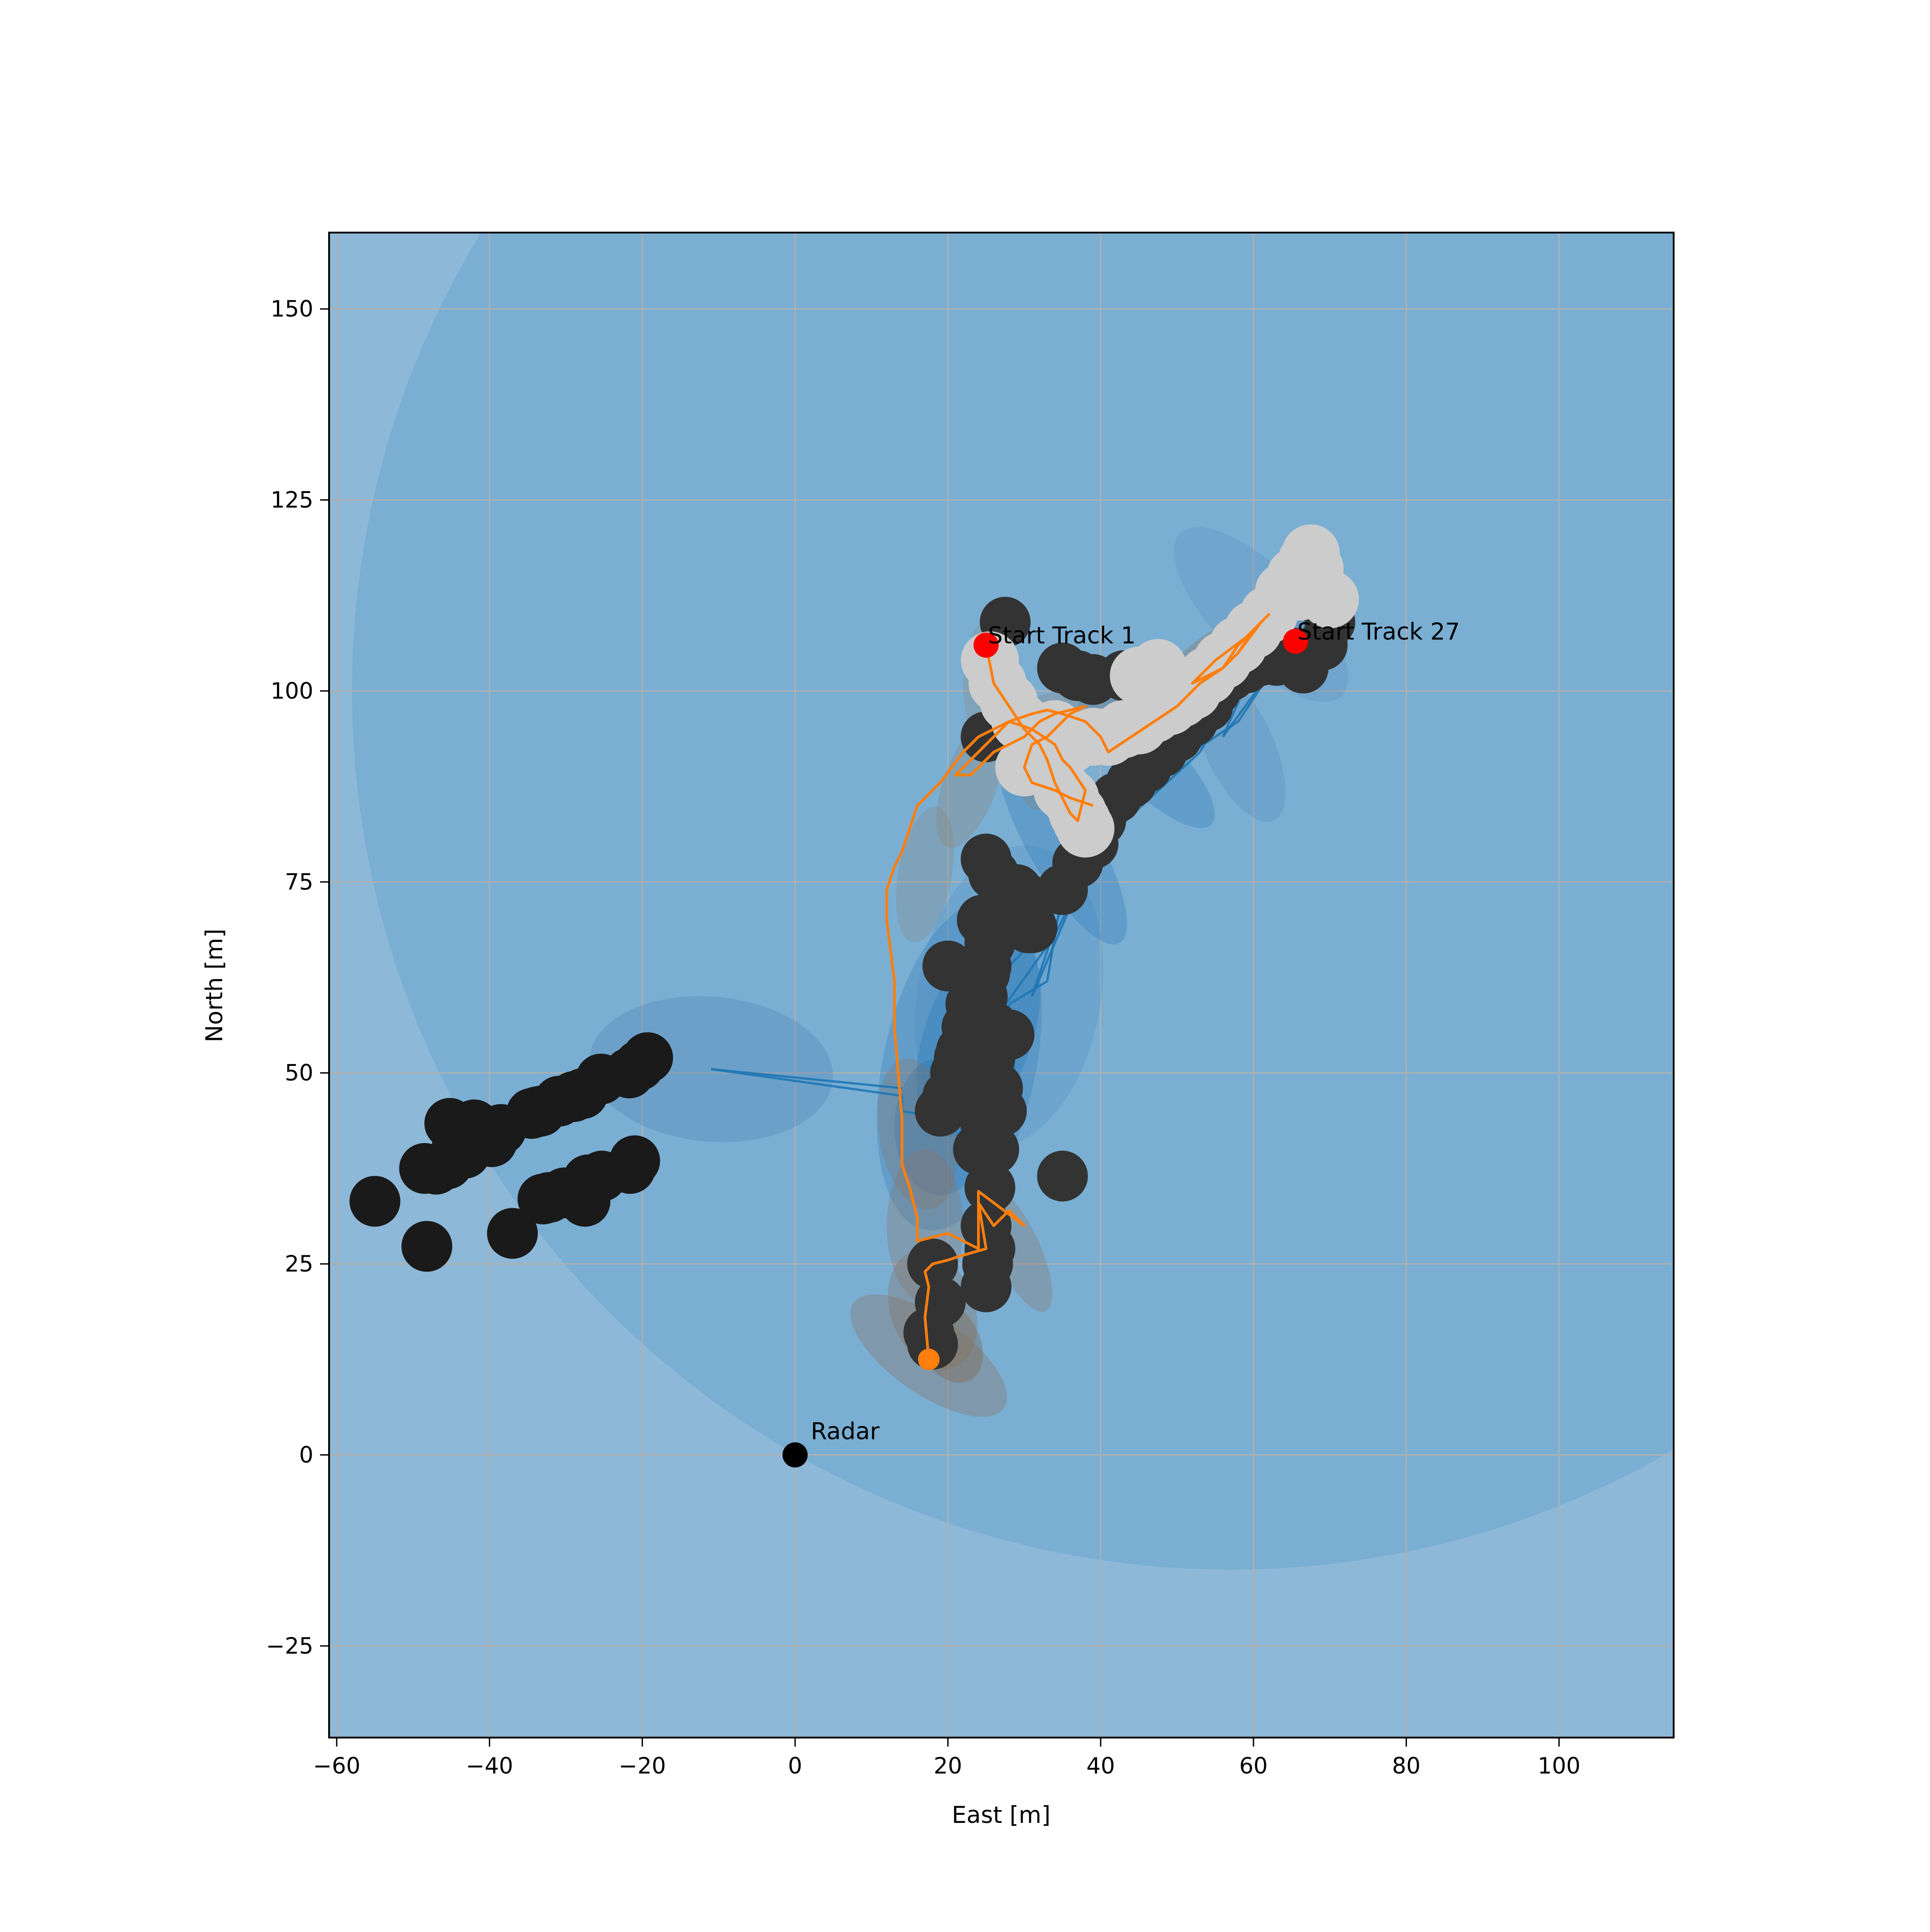 This screenshot has width=1930, height=1932. Describe the element at coordinates (490, 1766) in the screenshot. I see `x-tick-label-1: −40` at that location.